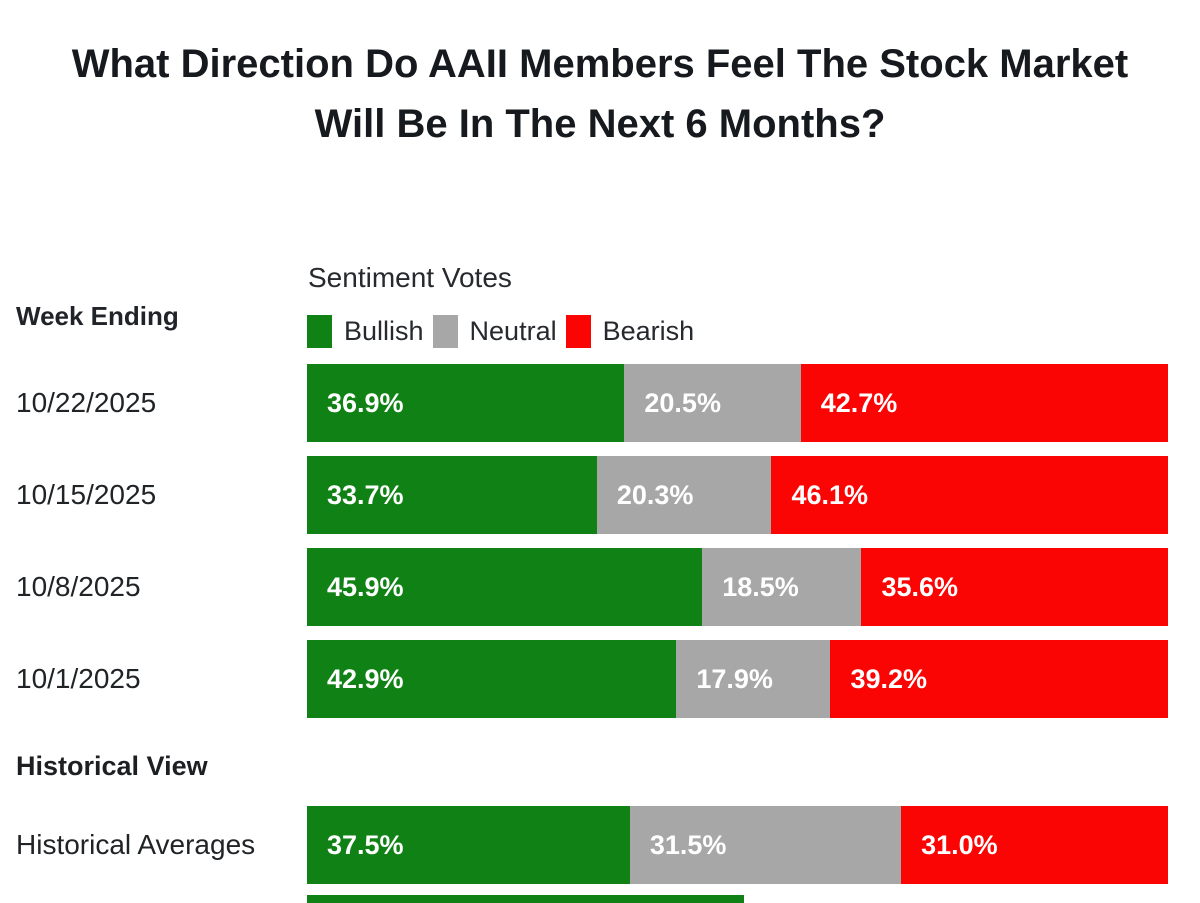 The width and height of the screenshot is (1200, 903). I want to click on week-ending-date: 10/8/2025, so click(78, 586).